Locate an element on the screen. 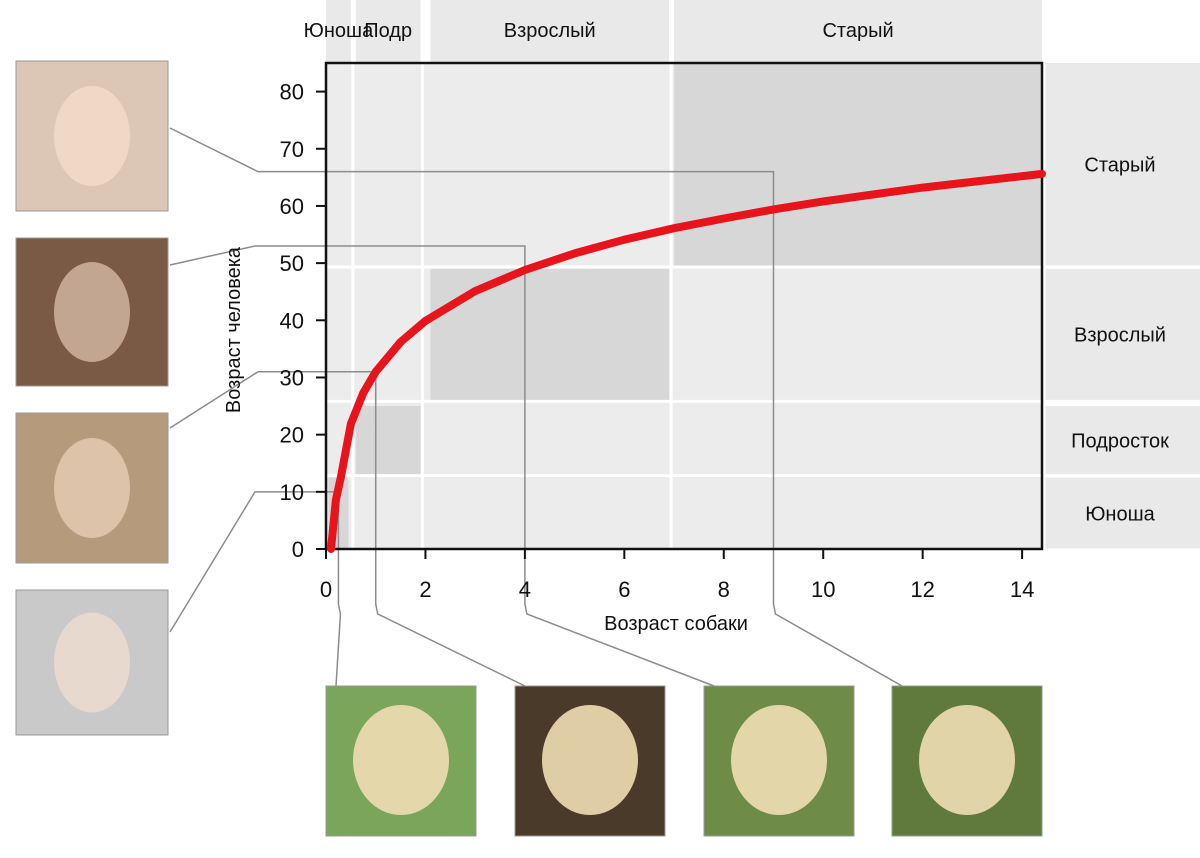  dog-stage-label: Старый is located at coordinates (857, 31).